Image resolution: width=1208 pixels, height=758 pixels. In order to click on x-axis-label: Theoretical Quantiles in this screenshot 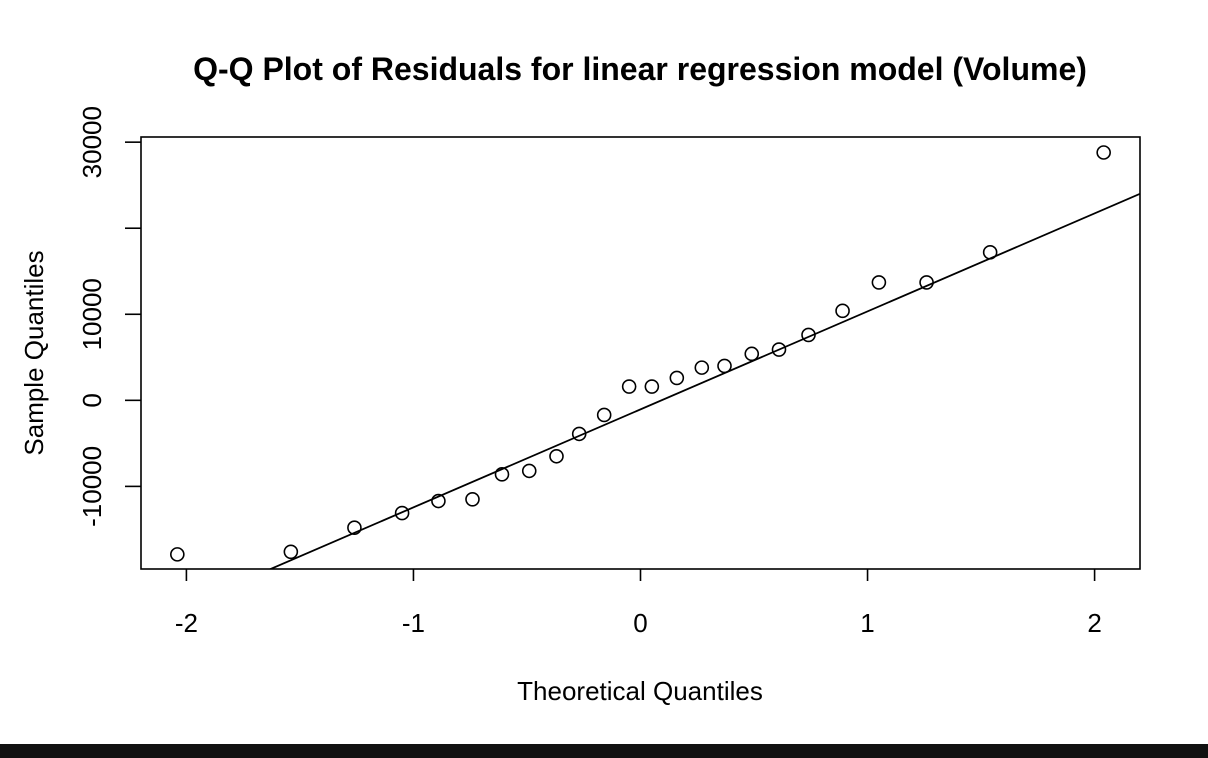, I will do `click(640, 691)`.